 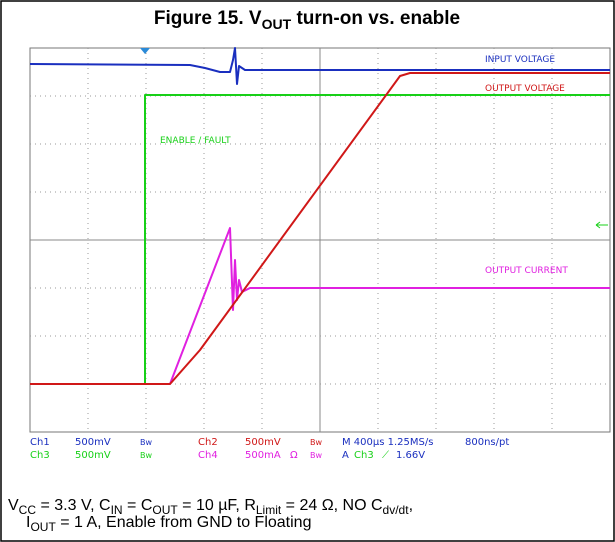 I want to click on caption-sub: IN, so click(x=117, y=510).